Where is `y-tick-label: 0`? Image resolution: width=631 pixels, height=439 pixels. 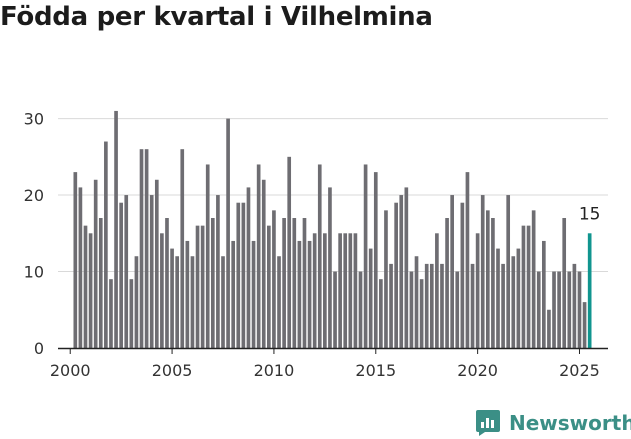 y-tick-label: 0 is located at coordinates (39, 348).